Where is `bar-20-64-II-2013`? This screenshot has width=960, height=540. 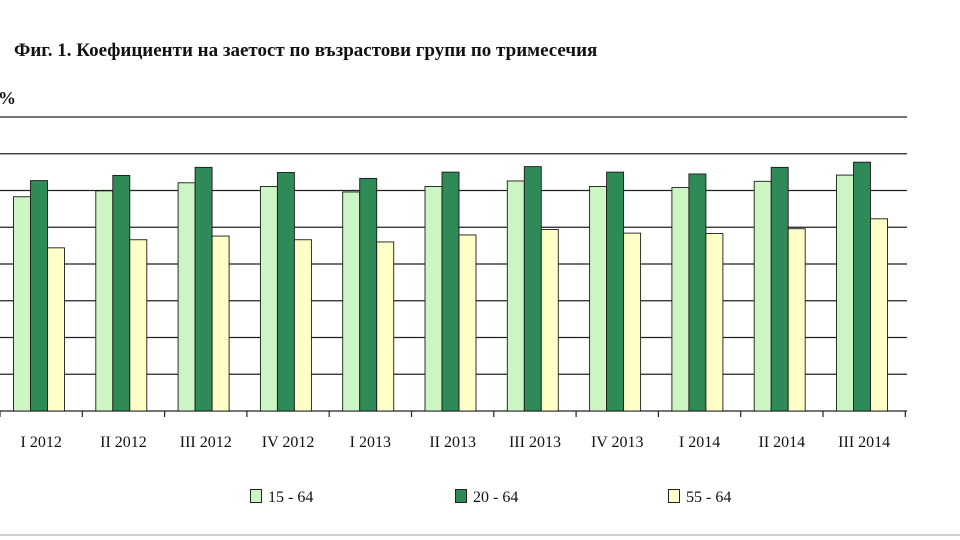 bar-20-64-II-2013 is located at coordinates (450, 291).